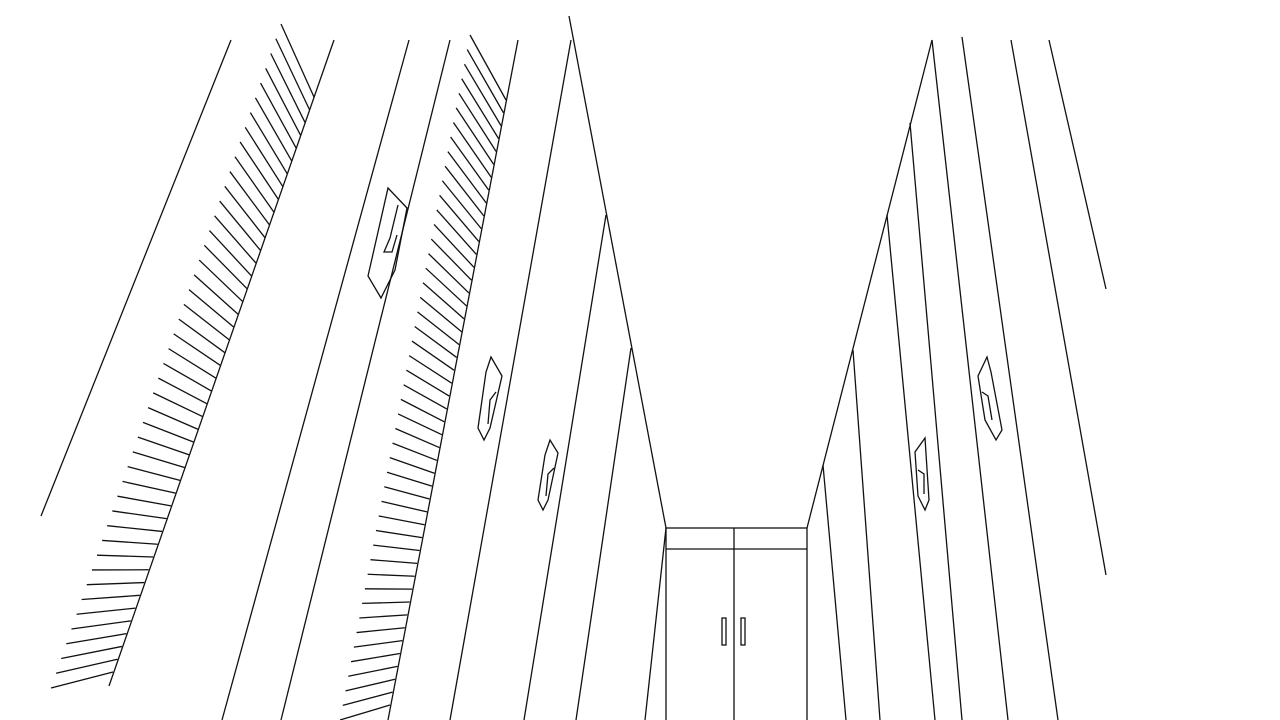 The image size is (1280, 720). I want to click on shelf-edge, so click(453, 379).